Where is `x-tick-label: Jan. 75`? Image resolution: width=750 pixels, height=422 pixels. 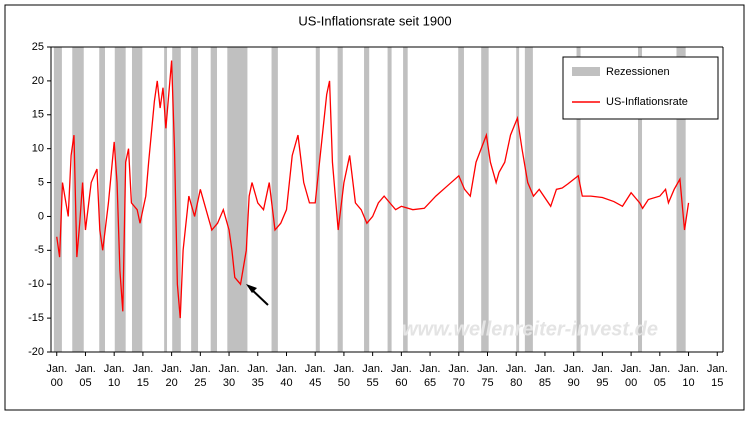
x-tick-label: Jan. 75 is located at coordinates (487, 376).